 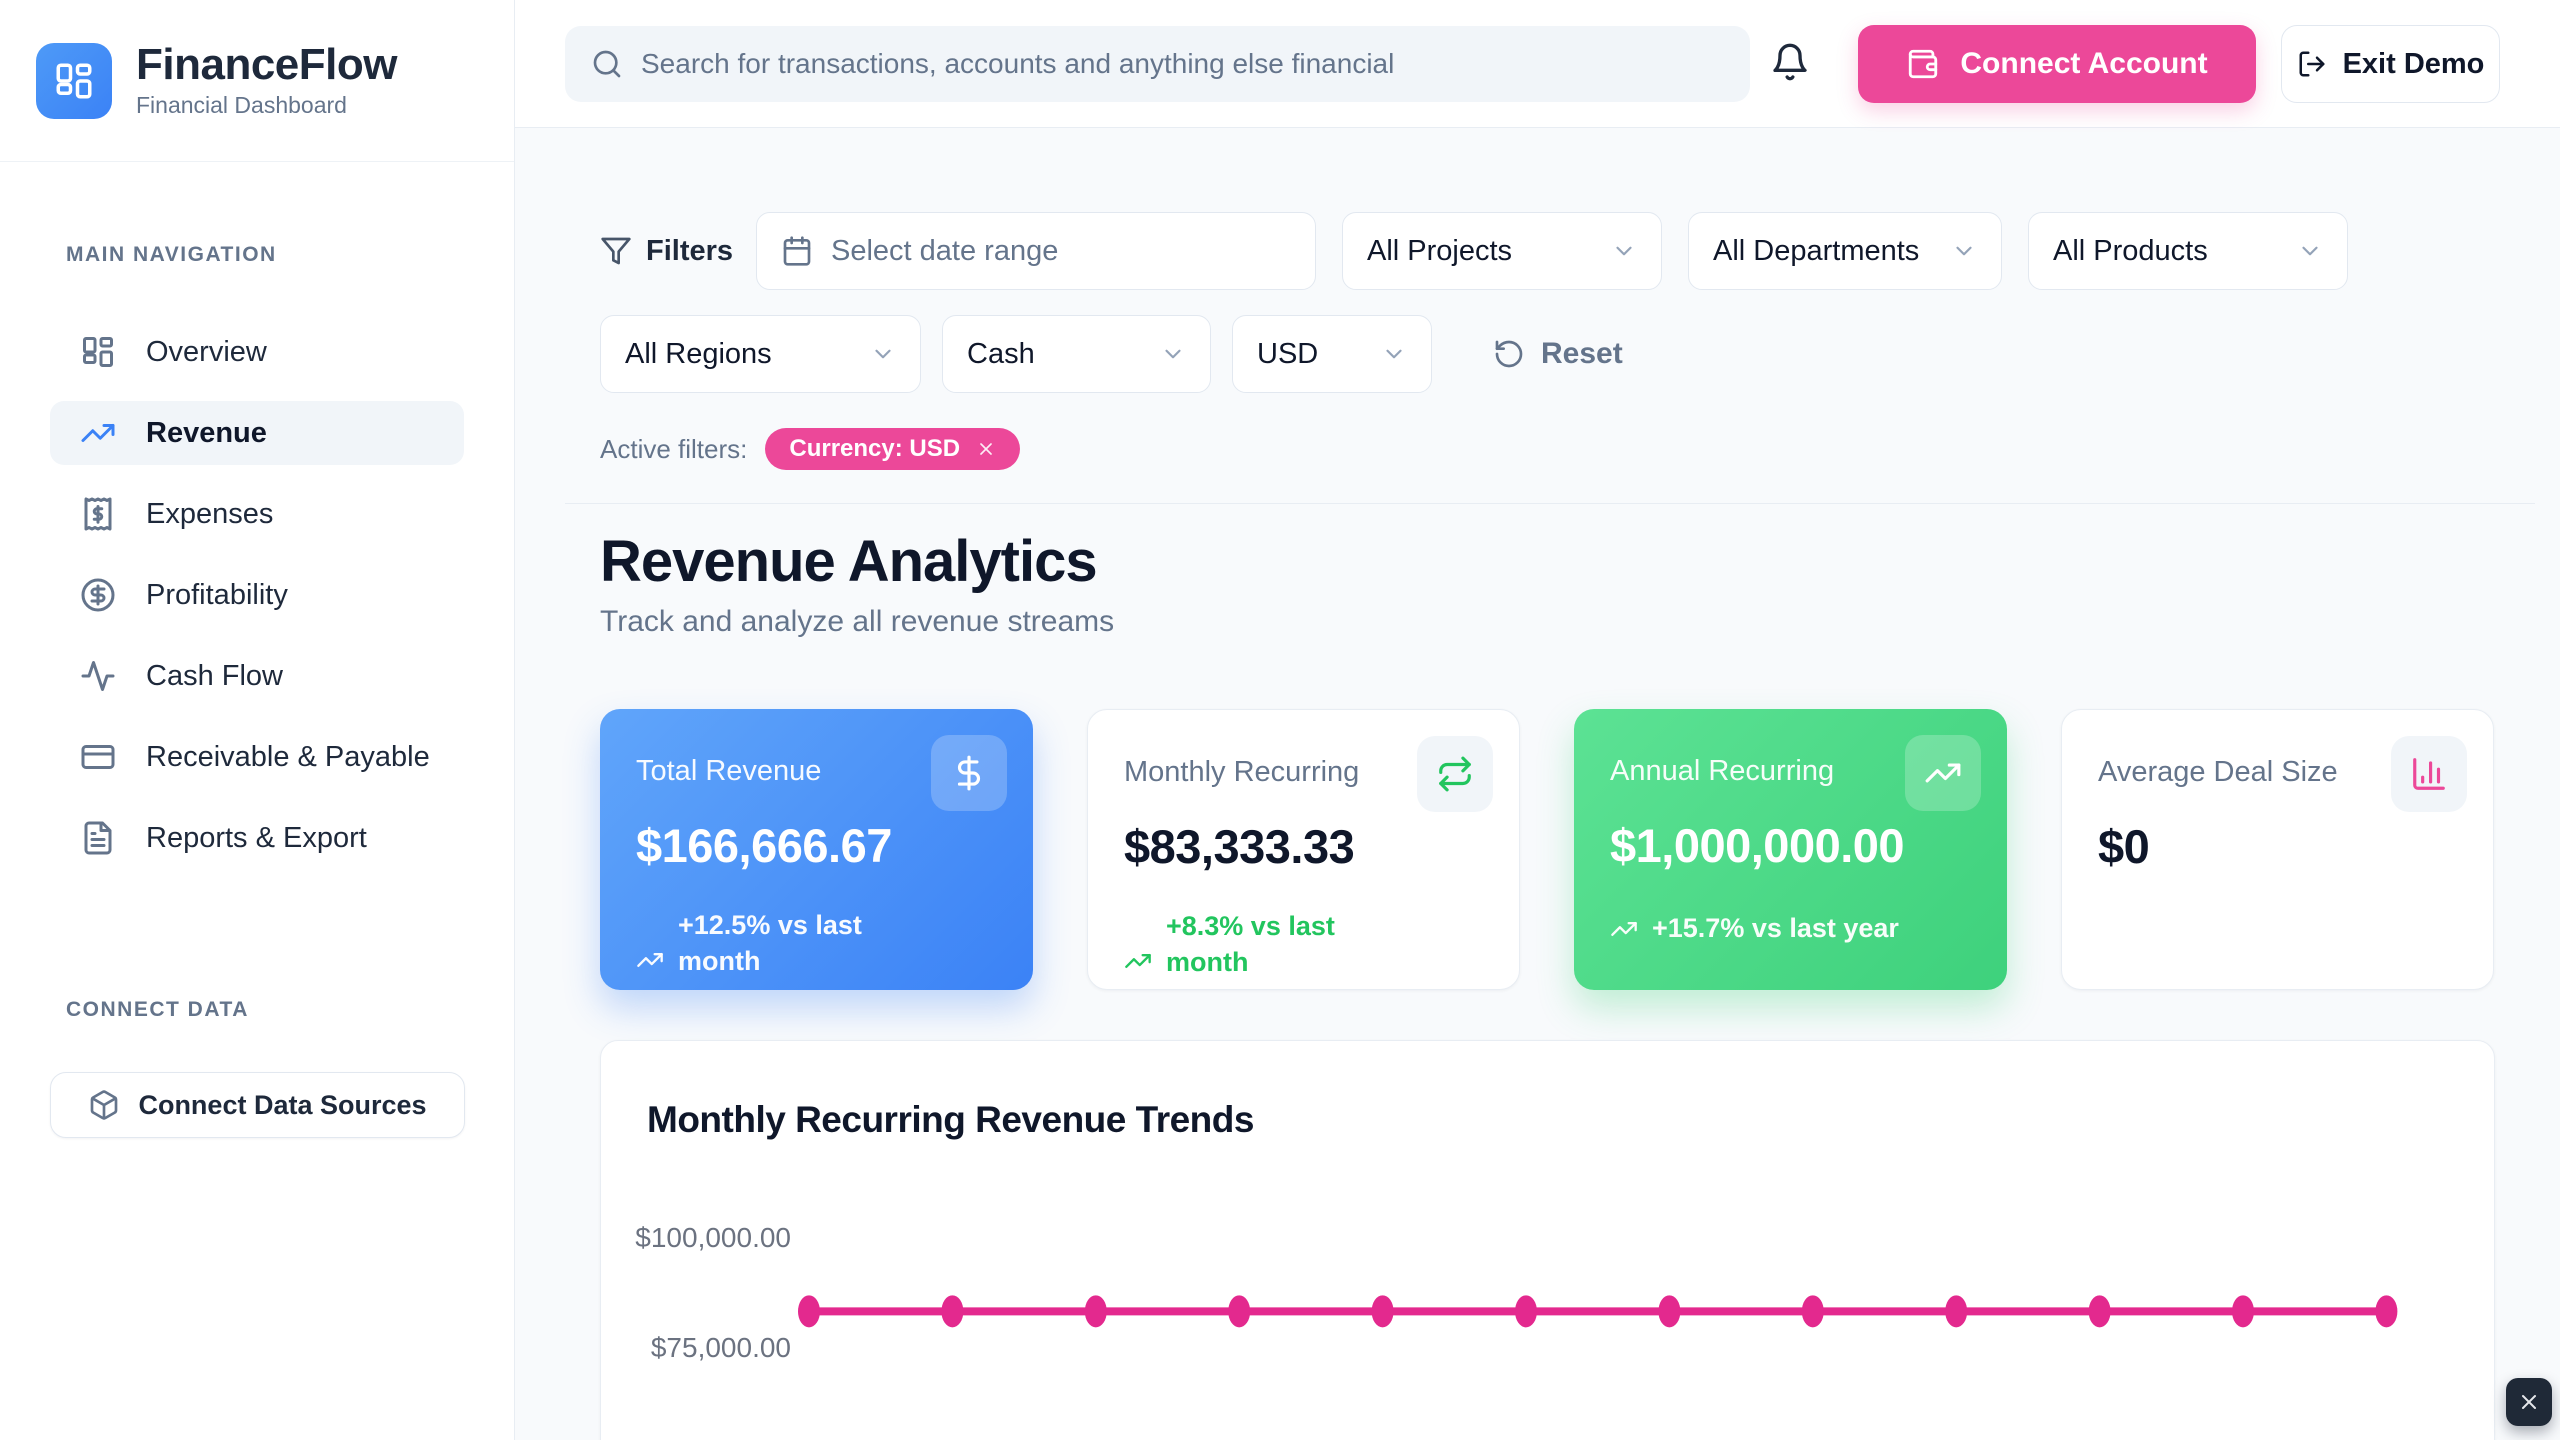 I want to click on exit-demo-label: Exit Demo, so click(x=2413, y=63).